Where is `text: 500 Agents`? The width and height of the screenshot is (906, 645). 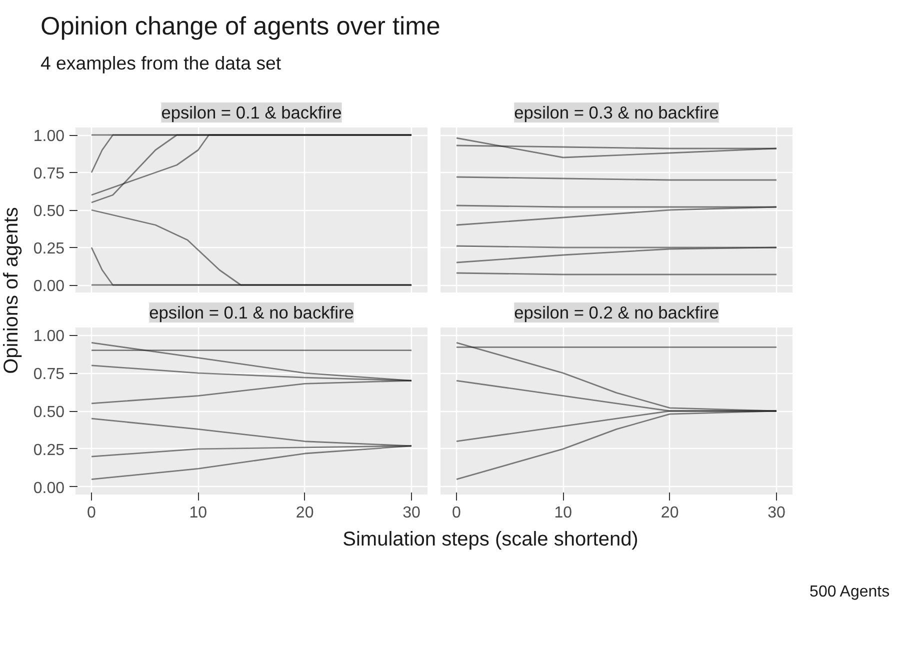 text: 500 Agents is located at coordinates (850, 592).